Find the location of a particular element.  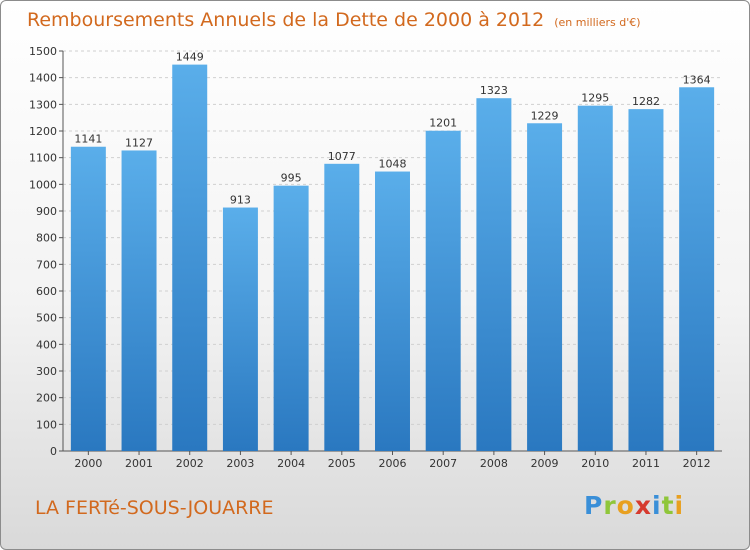

data-label: 1077 is located at coordinates (342, 156).